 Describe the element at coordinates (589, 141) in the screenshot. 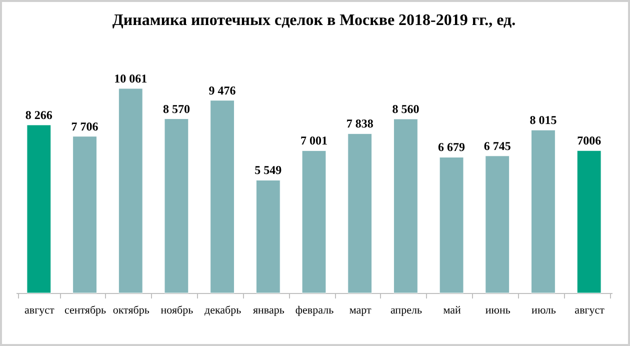

I see `data-label: 7006` at that location.